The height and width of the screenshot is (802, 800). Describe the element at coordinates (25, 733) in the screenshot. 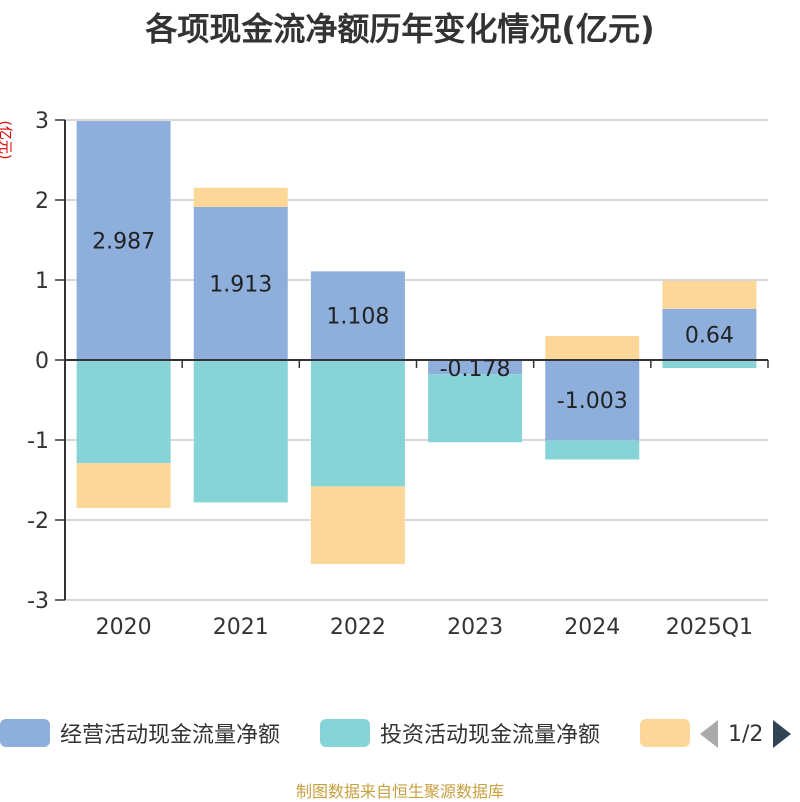

I see `legend-swatch-operating` at that location.